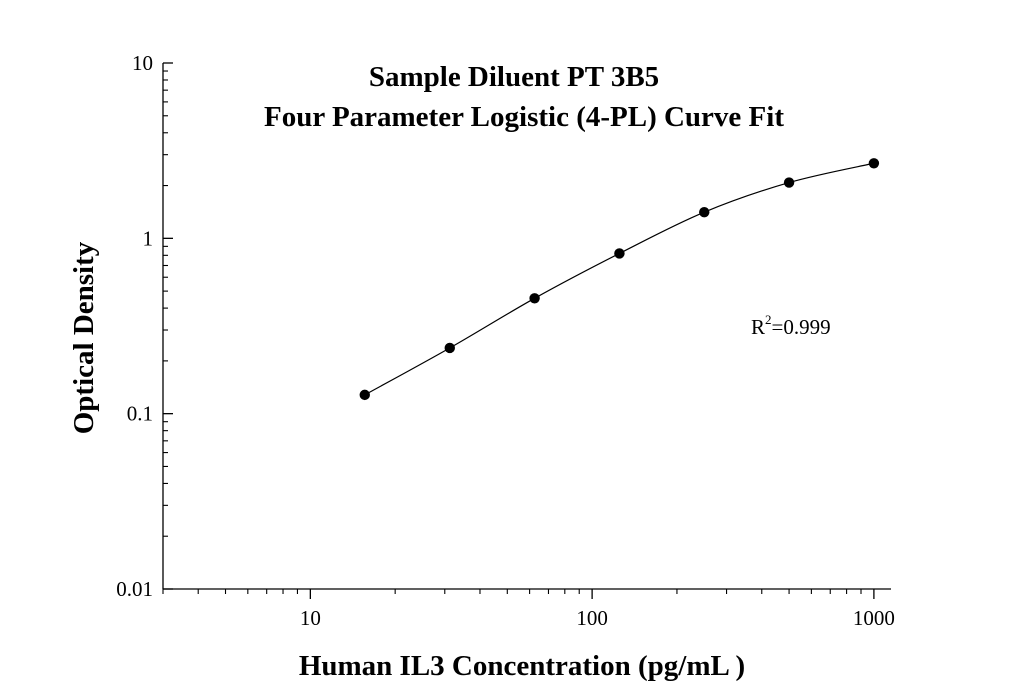  I want to click on y-axis-label: Optical Density, so click(84, 337).